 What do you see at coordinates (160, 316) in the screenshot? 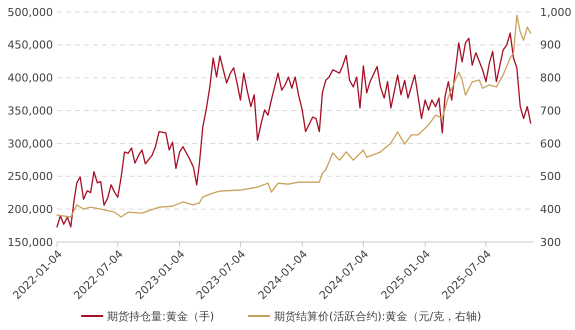
I see `legend-label: 期货持仓量:黄金（手)` at bounding box center [160, 316].